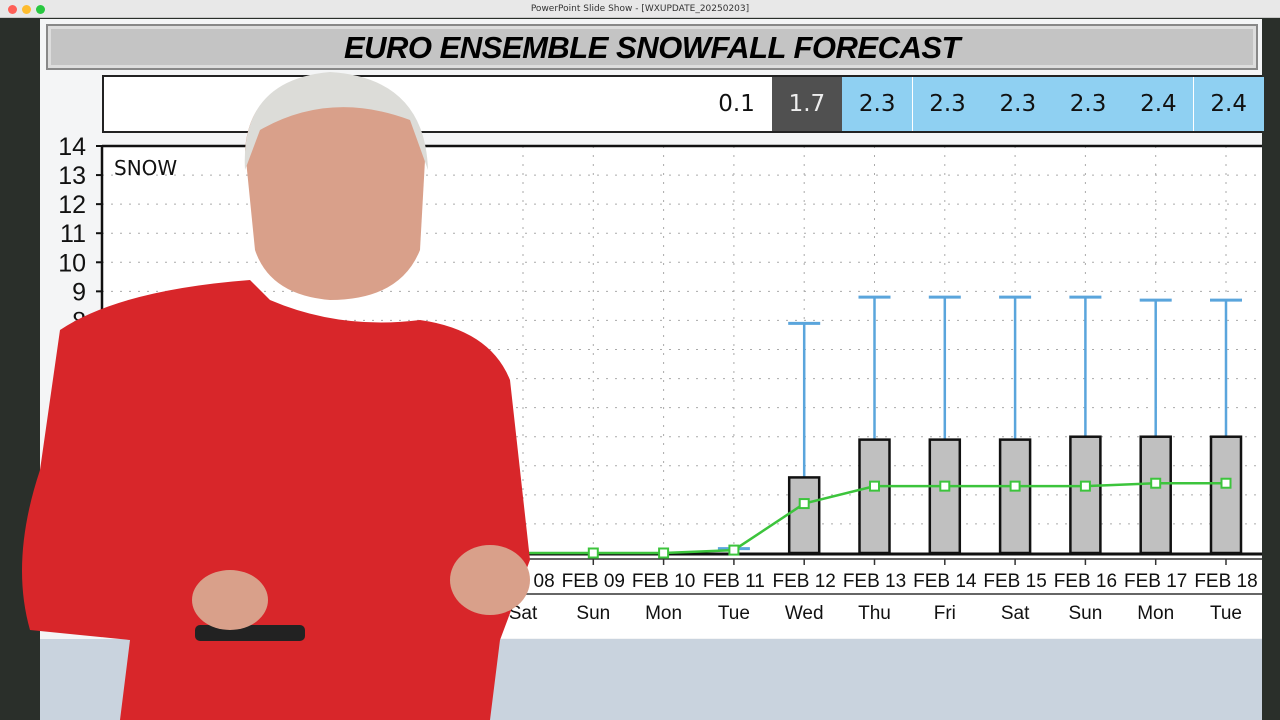 The image size is (1280, 720). Describe the element at coordinates (79, 496) in the screenshot. I see `y-tick-label: 2` at that location.